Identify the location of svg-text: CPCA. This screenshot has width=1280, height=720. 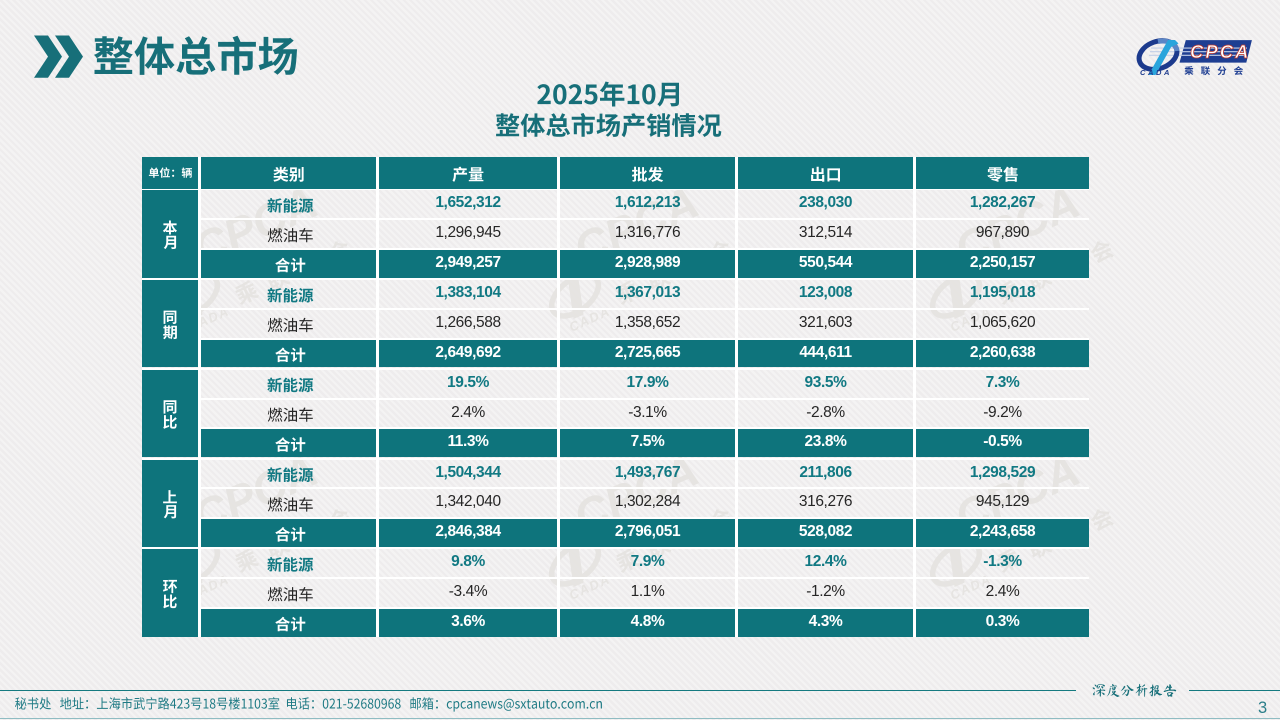
(1220, 51).